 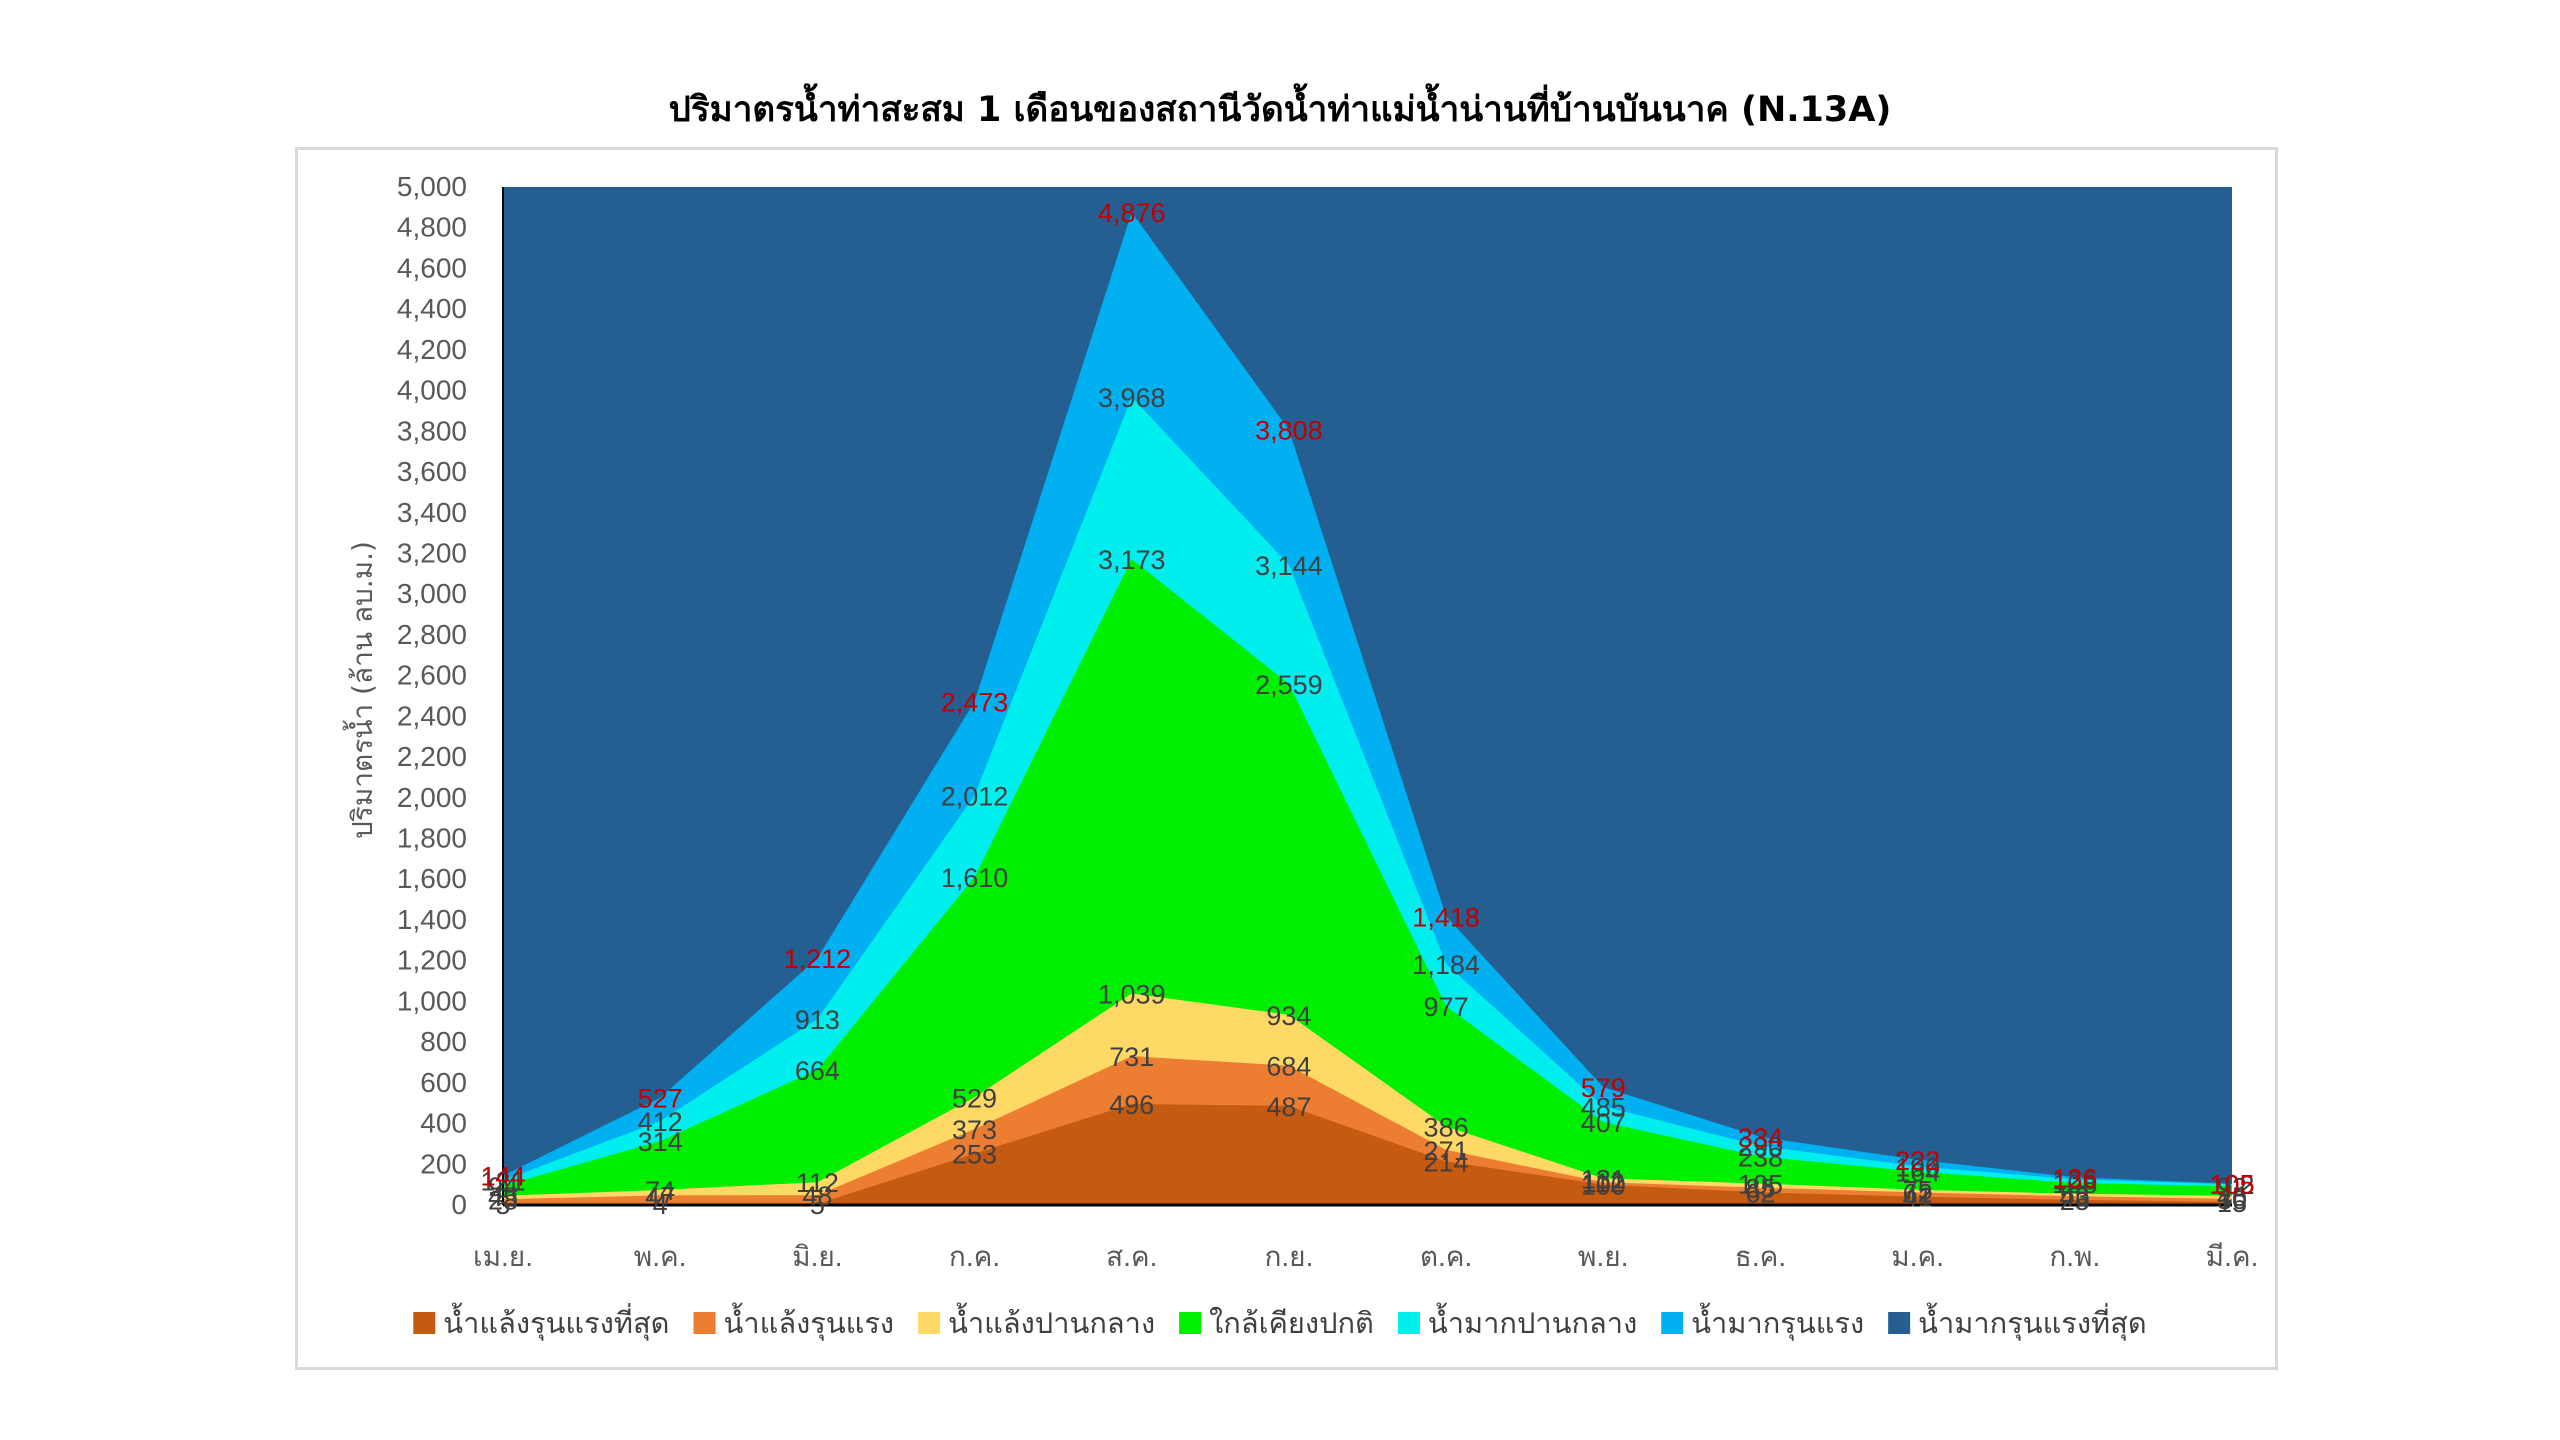 I want to click on y-tick-label: 2,600, so click(x=432, y=675).